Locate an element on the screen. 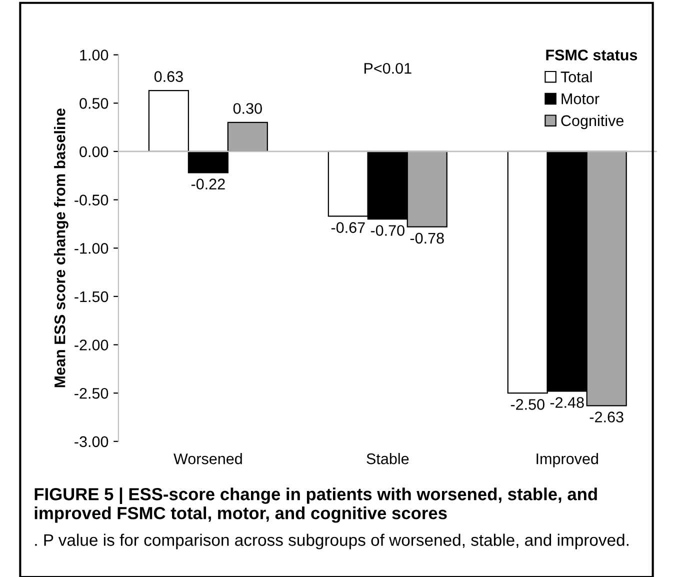  legend-label: Total is located at coordinates (576, 76).